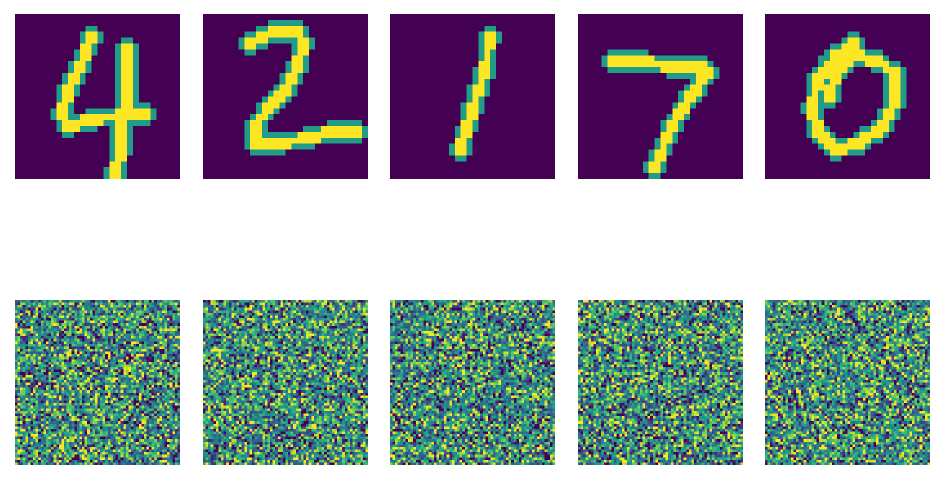  What do you see at coordinates (847, 96) in the screenshot?
I see `digit-0-image` at bounding box center [847, 96].